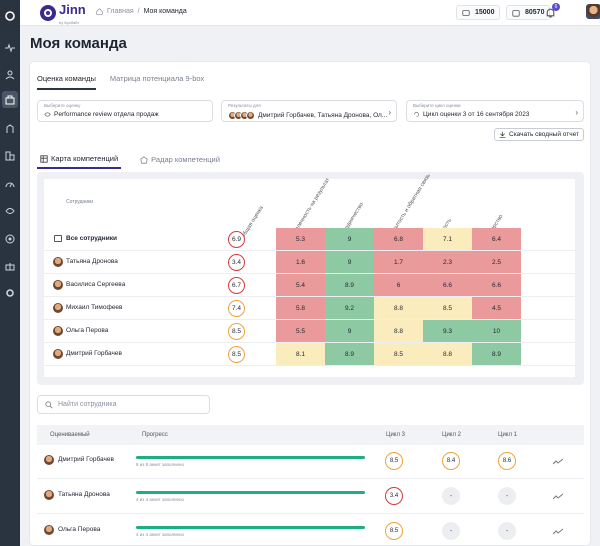  What do you see at coordinates (144, 159) in the screenshot?
I see `radar-icon` at bounding box center [144, 159].